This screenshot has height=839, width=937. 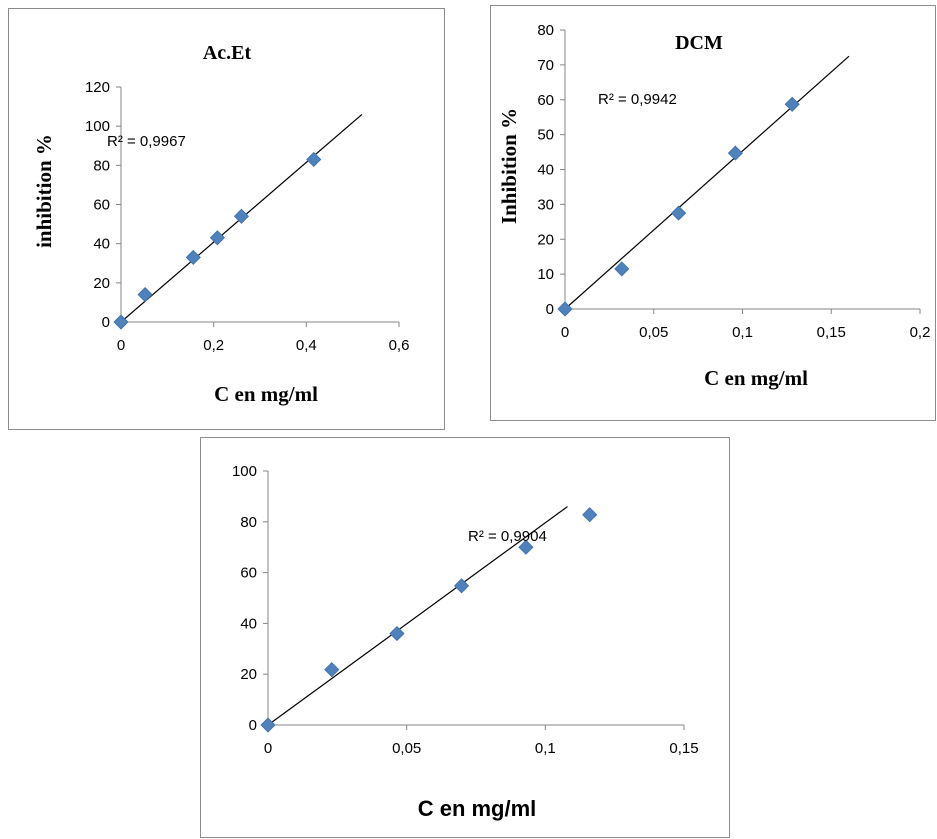 What do you see at coordinates (97, 87) in the screenshot?
I see `y-tick-label: 120` at bounding box center [97, 87].